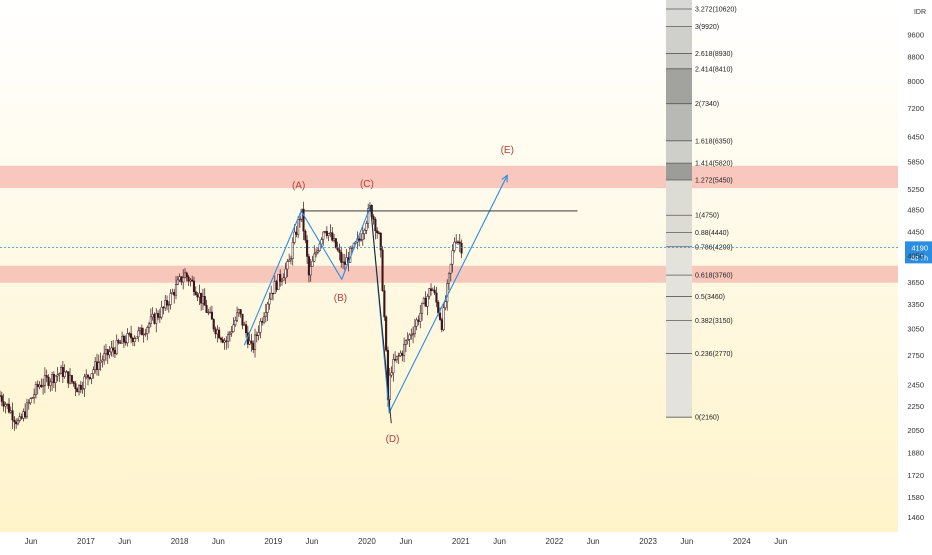 This screenshot has height=555, width=932. Describe the element at coordinates (714, 141) in the screenshot. I see `fib-level-label: 1.618(6350)` at that location.